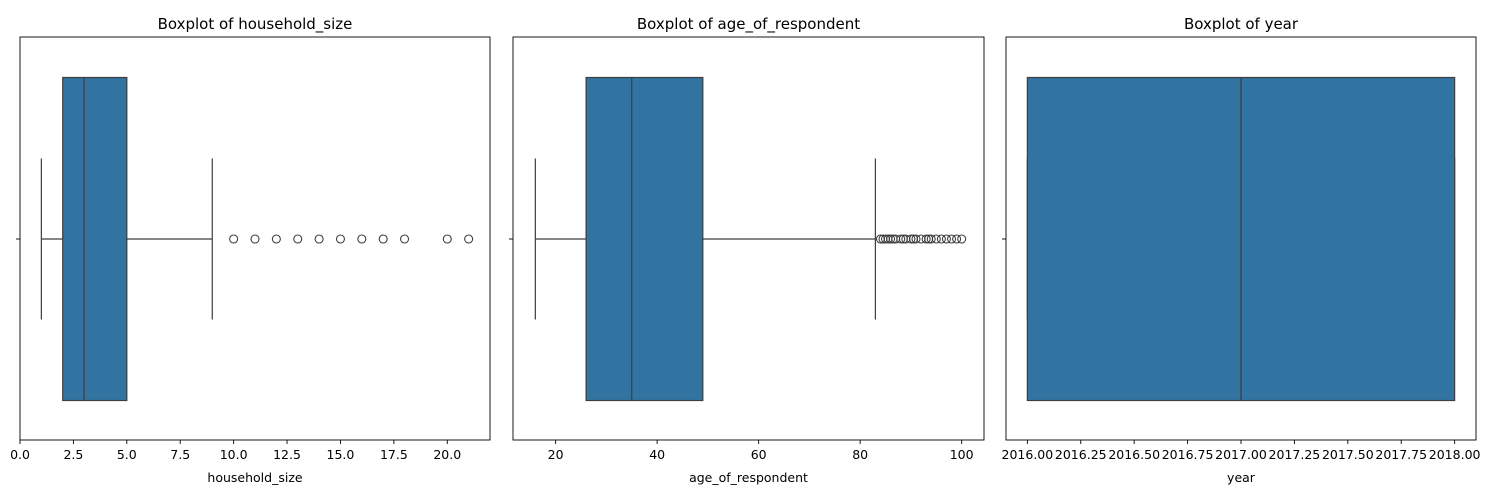  Describe the element at coordinates (860, 454) in the screenshot. I see `x-tick-label: 80` at that location.